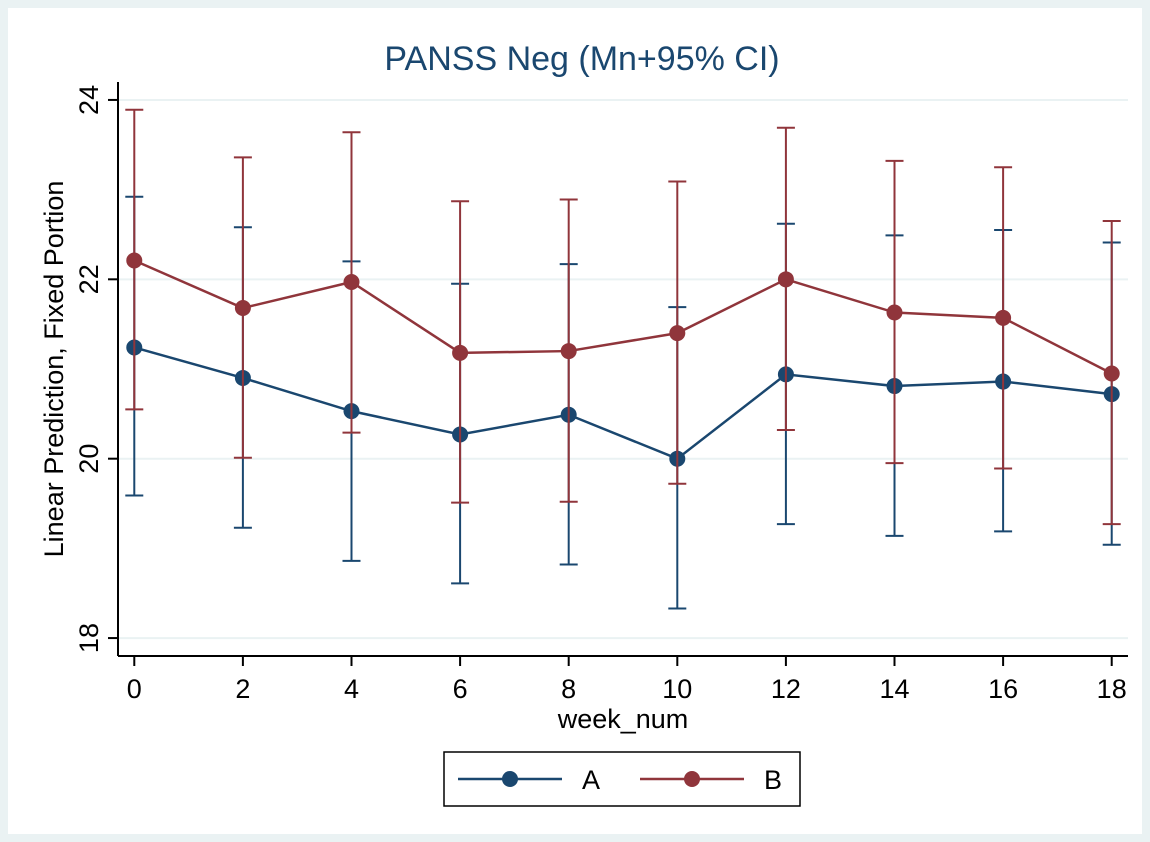 Image resolution: width=1150 pixels, height=842 pixels. I want to click on y-axis-label: Linear Prediction, Fixed Portion, so click(54, 369).